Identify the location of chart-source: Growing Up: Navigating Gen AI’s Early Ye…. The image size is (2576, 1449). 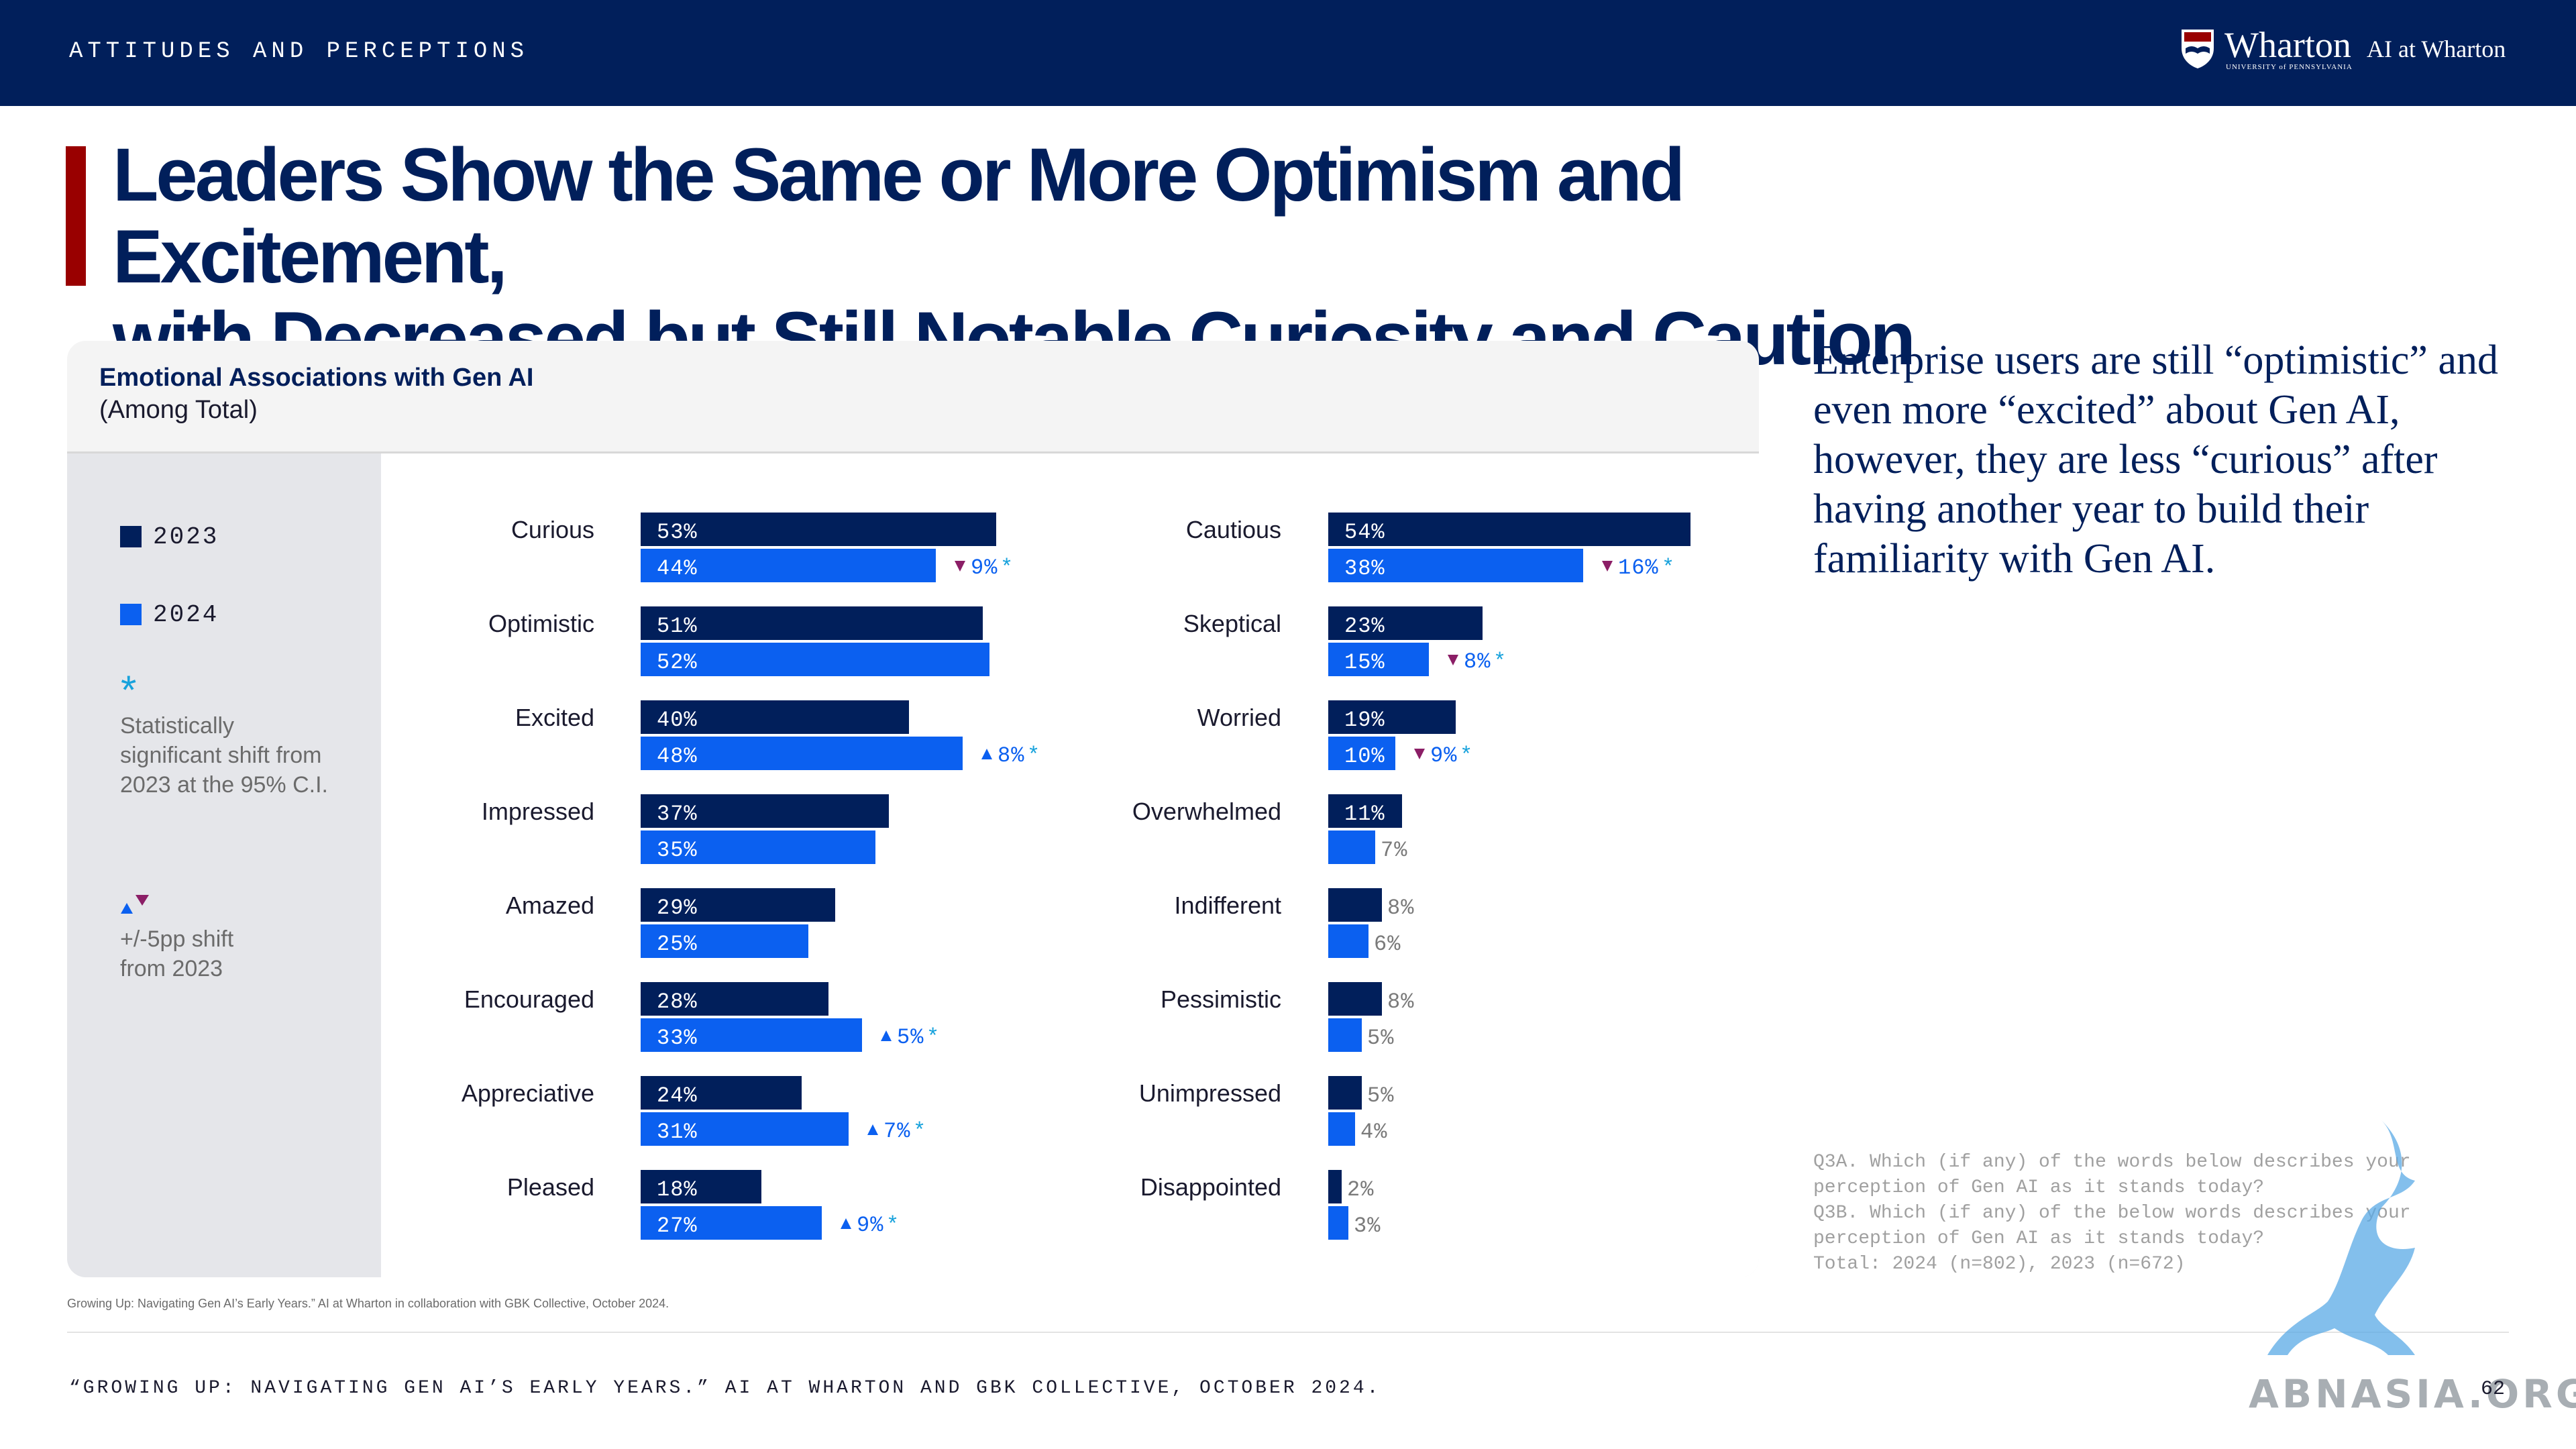
(368, 1303).